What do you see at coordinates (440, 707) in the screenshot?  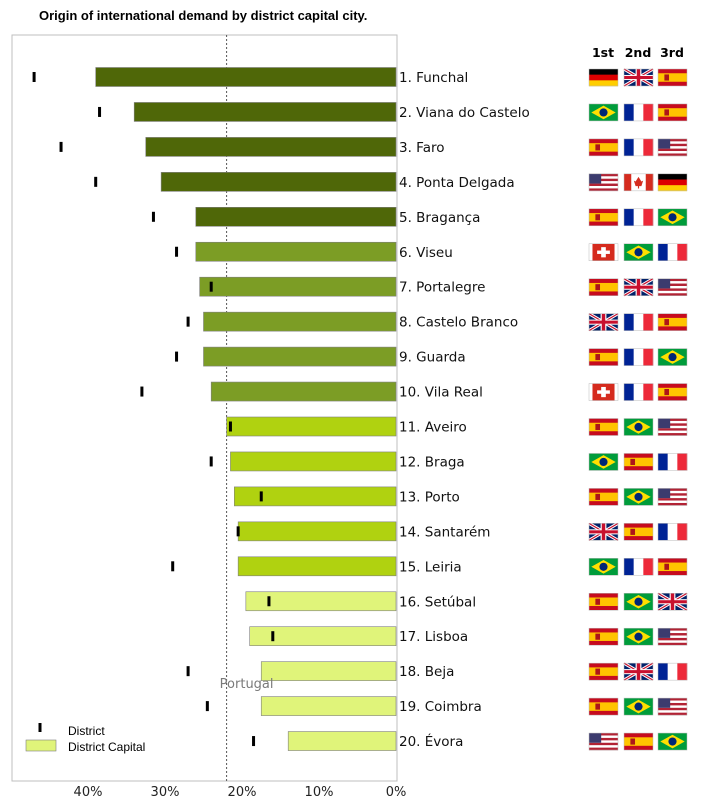 I see `category-label: 19. Coimbra` at bounding box center [440, 707].